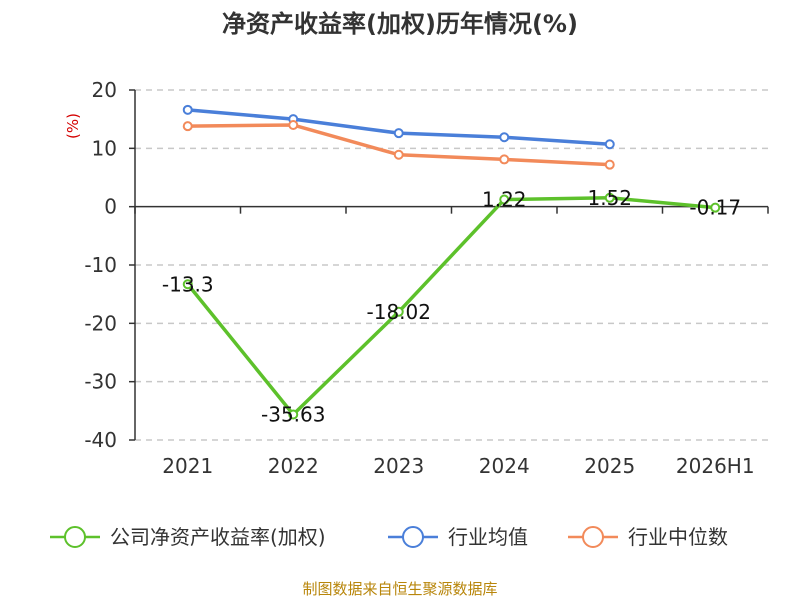  I want to click on legend: 公司净资产收益率(加权) 行业均值 行业中位数, so click(389, 537).